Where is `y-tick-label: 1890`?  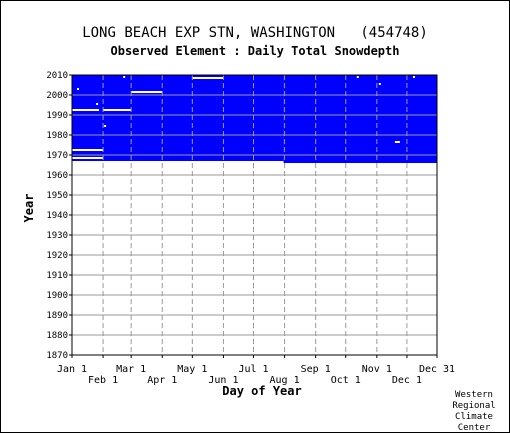 y-tick-label: 1890 is located at coordinates (57, 316).